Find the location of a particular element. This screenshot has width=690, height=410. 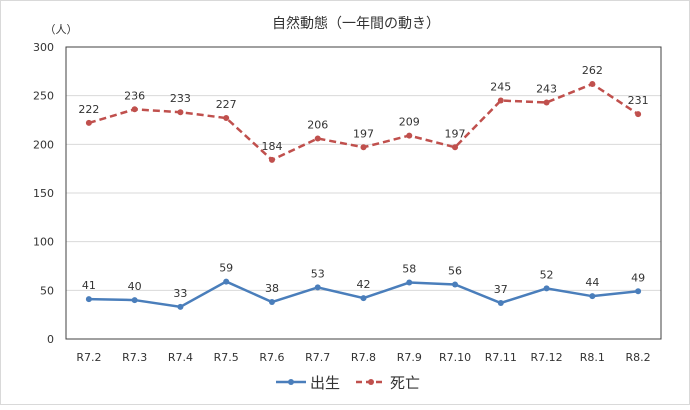

data-label: 38 is located at coordinates (272, 288).